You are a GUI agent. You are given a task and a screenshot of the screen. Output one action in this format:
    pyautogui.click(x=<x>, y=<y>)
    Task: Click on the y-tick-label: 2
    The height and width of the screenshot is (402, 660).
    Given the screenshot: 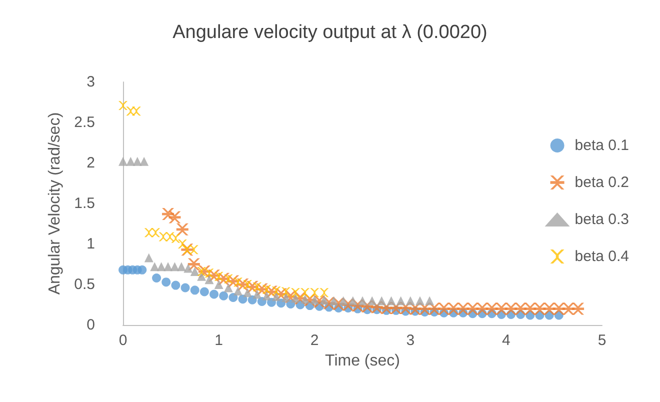 What is the action you would take?
    pyautogui.click(x=90, y=163)
    